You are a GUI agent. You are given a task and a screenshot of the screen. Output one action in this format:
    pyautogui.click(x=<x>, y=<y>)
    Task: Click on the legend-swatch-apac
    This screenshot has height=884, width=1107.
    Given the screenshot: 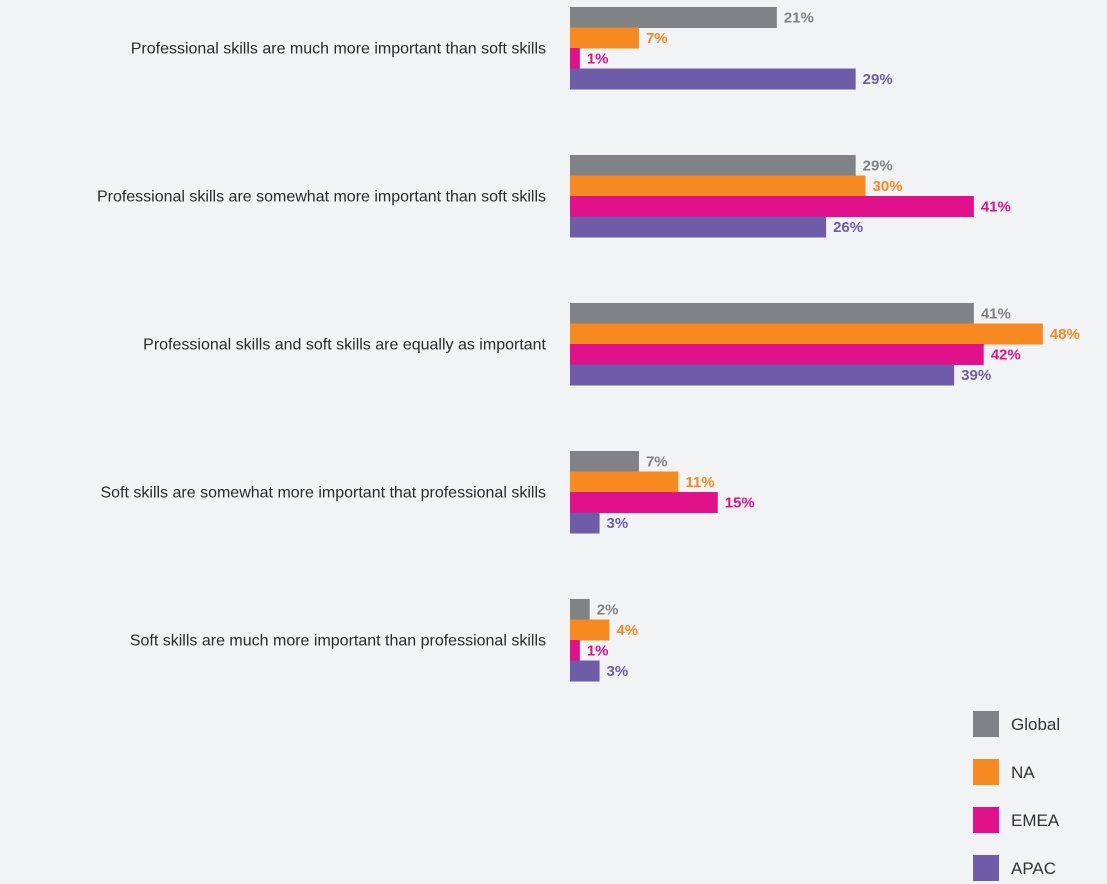 What is the action you would take?
    pyautogui.click(x=986, y=868)
    